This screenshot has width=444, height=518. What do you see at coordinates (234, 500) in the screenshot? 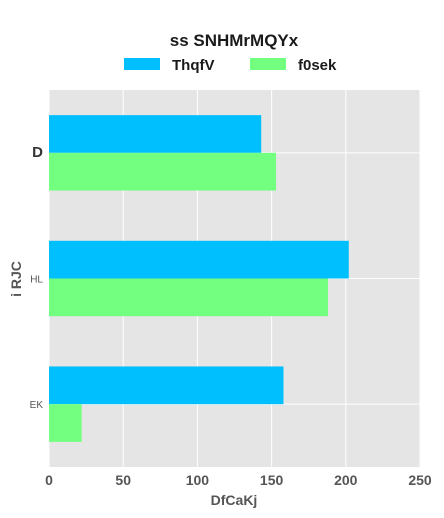
I see `x-axis-label: DfCaKj` at bounding box center [234, 500].